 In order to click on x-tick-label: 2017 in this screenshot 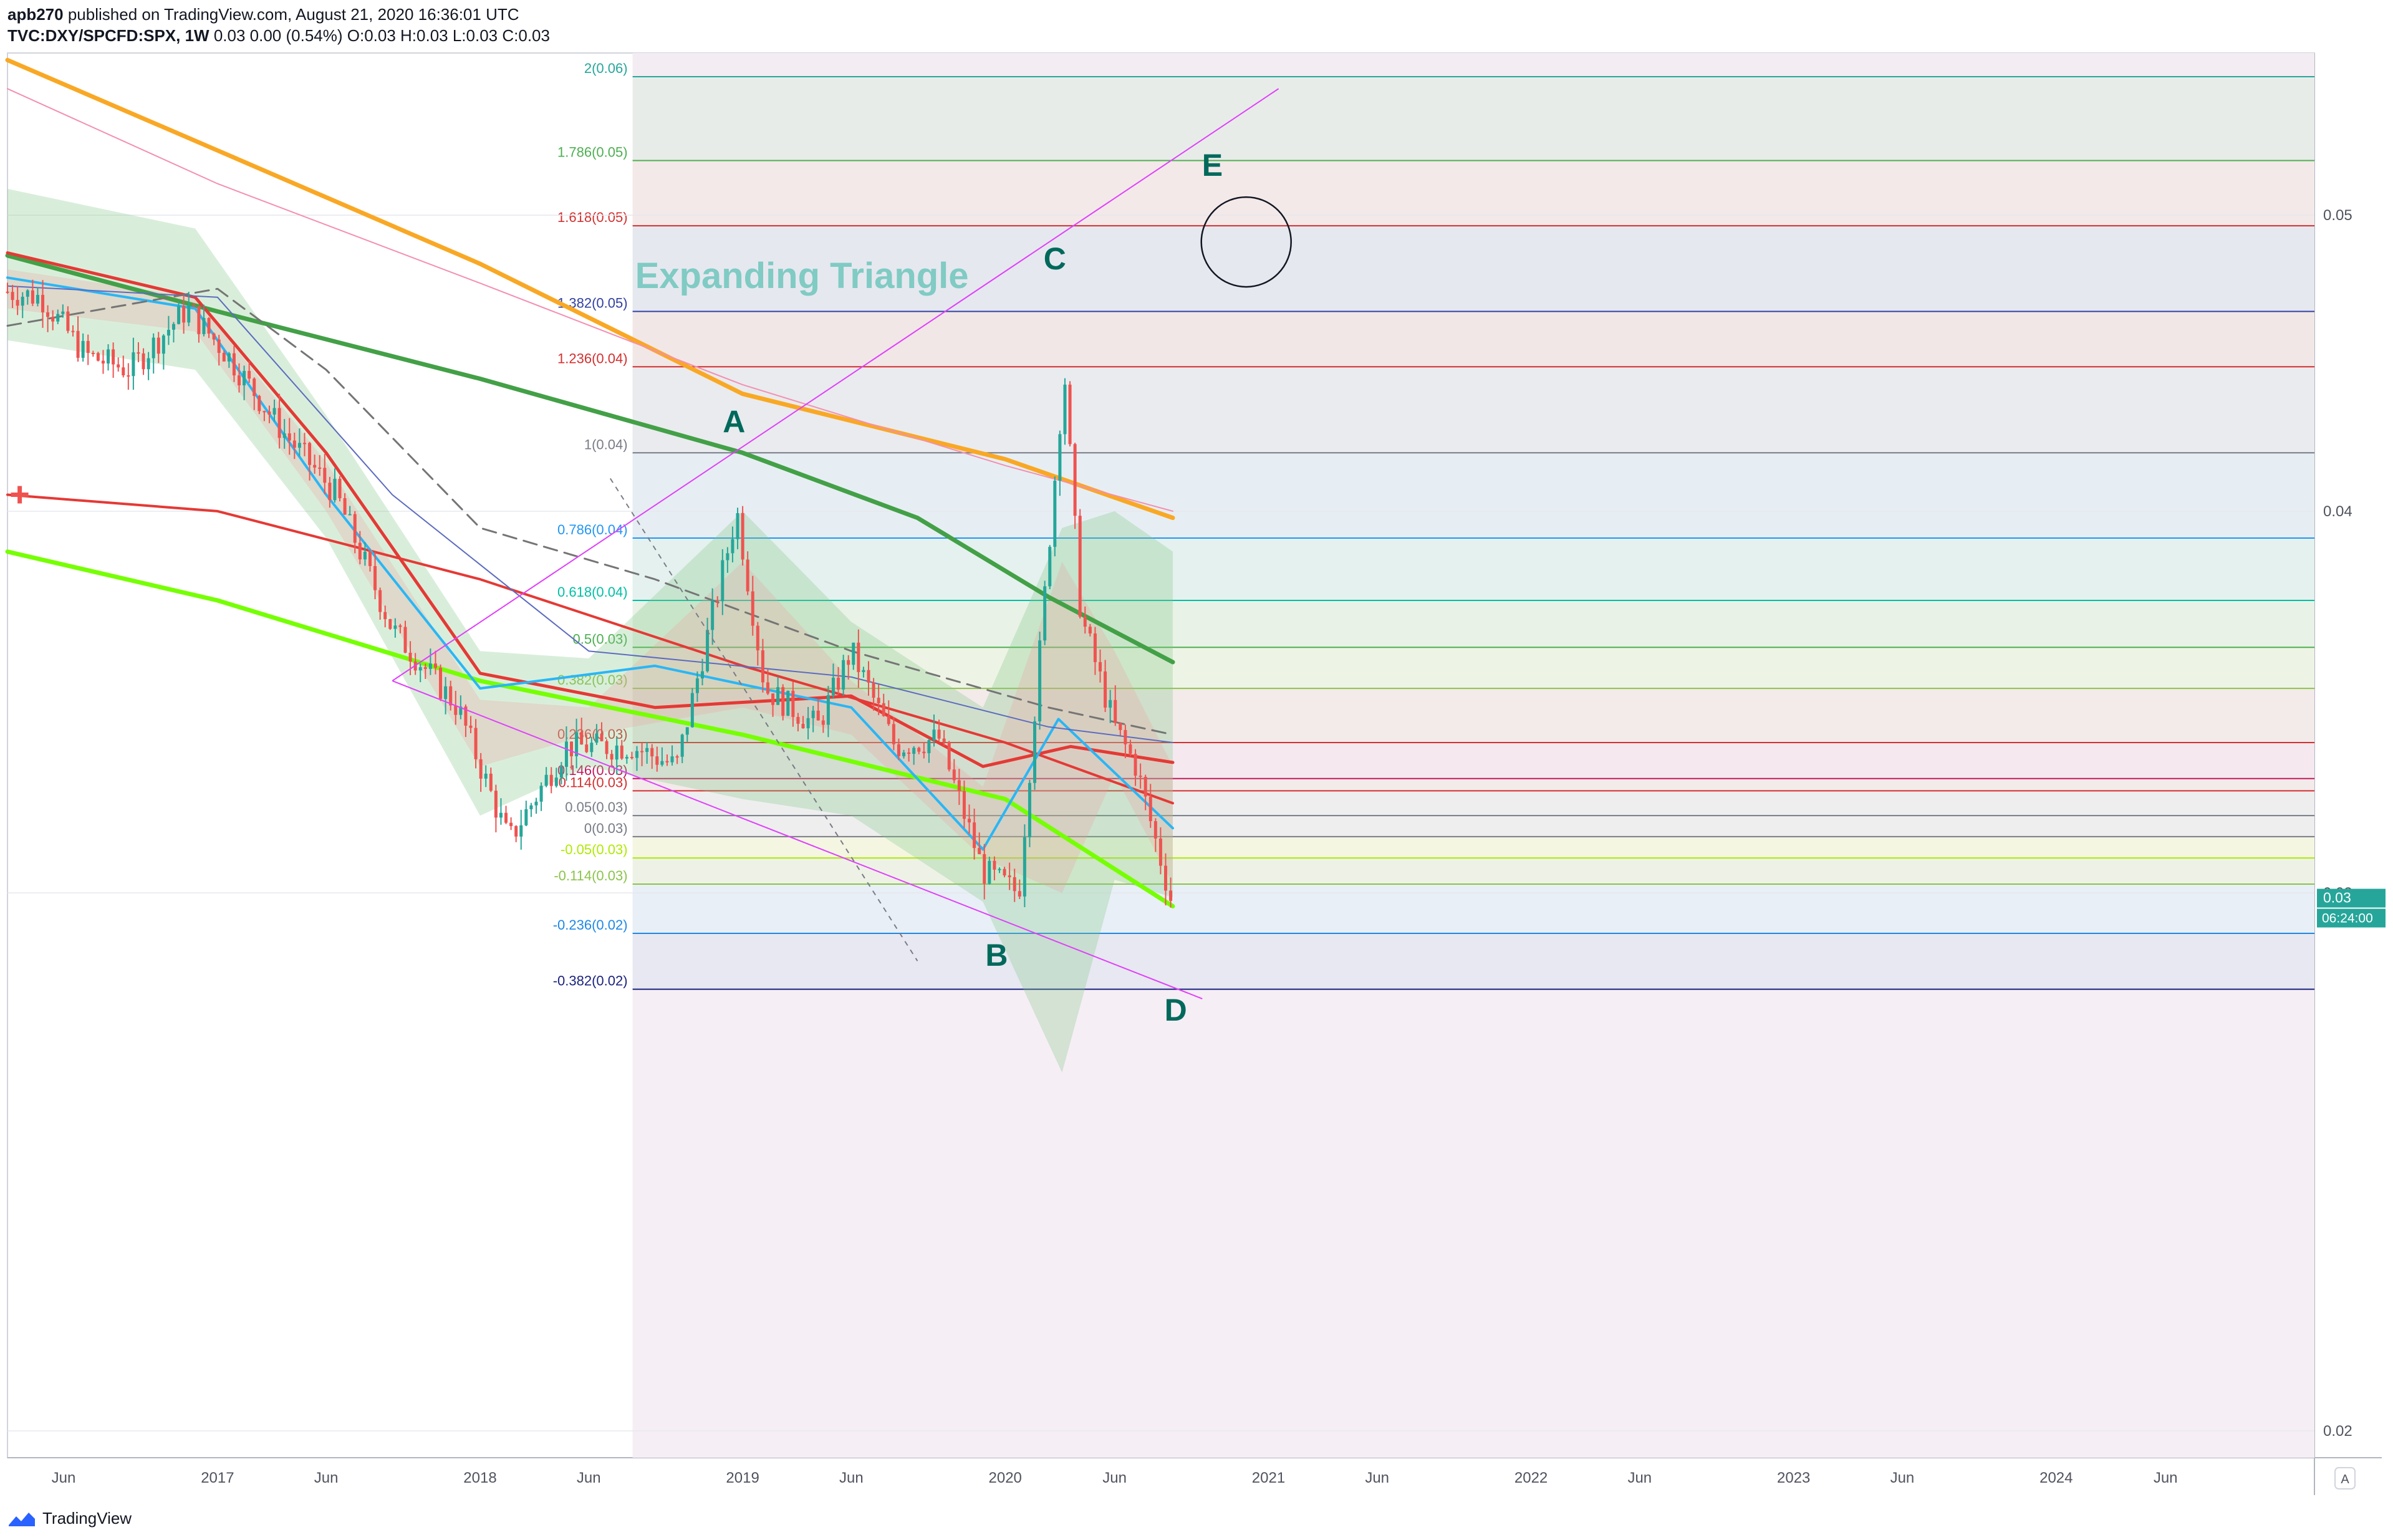, I will do `click(217, 1478)`.